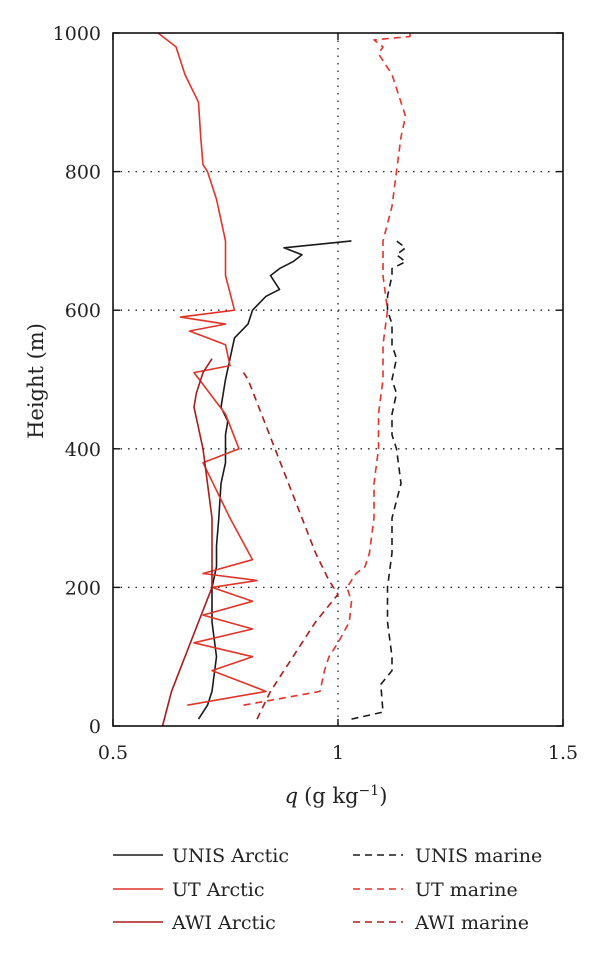  I want to click on legend-label-ut-arctic: UT Arctic, so click(218, 890).